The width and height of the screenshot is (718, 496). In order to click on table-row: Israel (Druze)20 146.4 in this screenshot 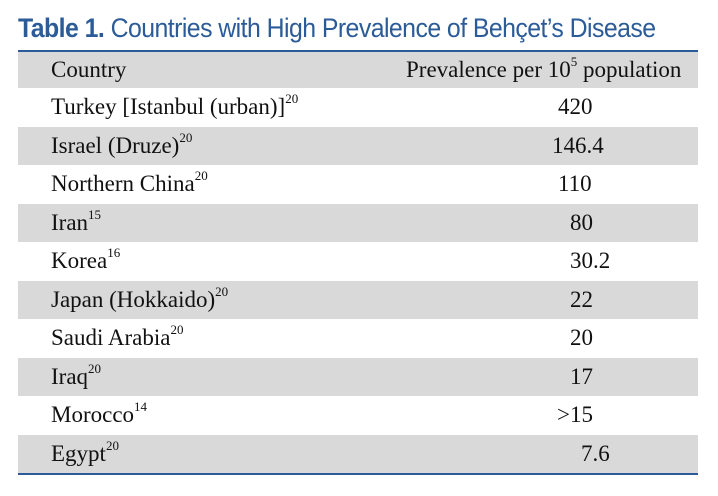, I will do `click(358, 146)`.